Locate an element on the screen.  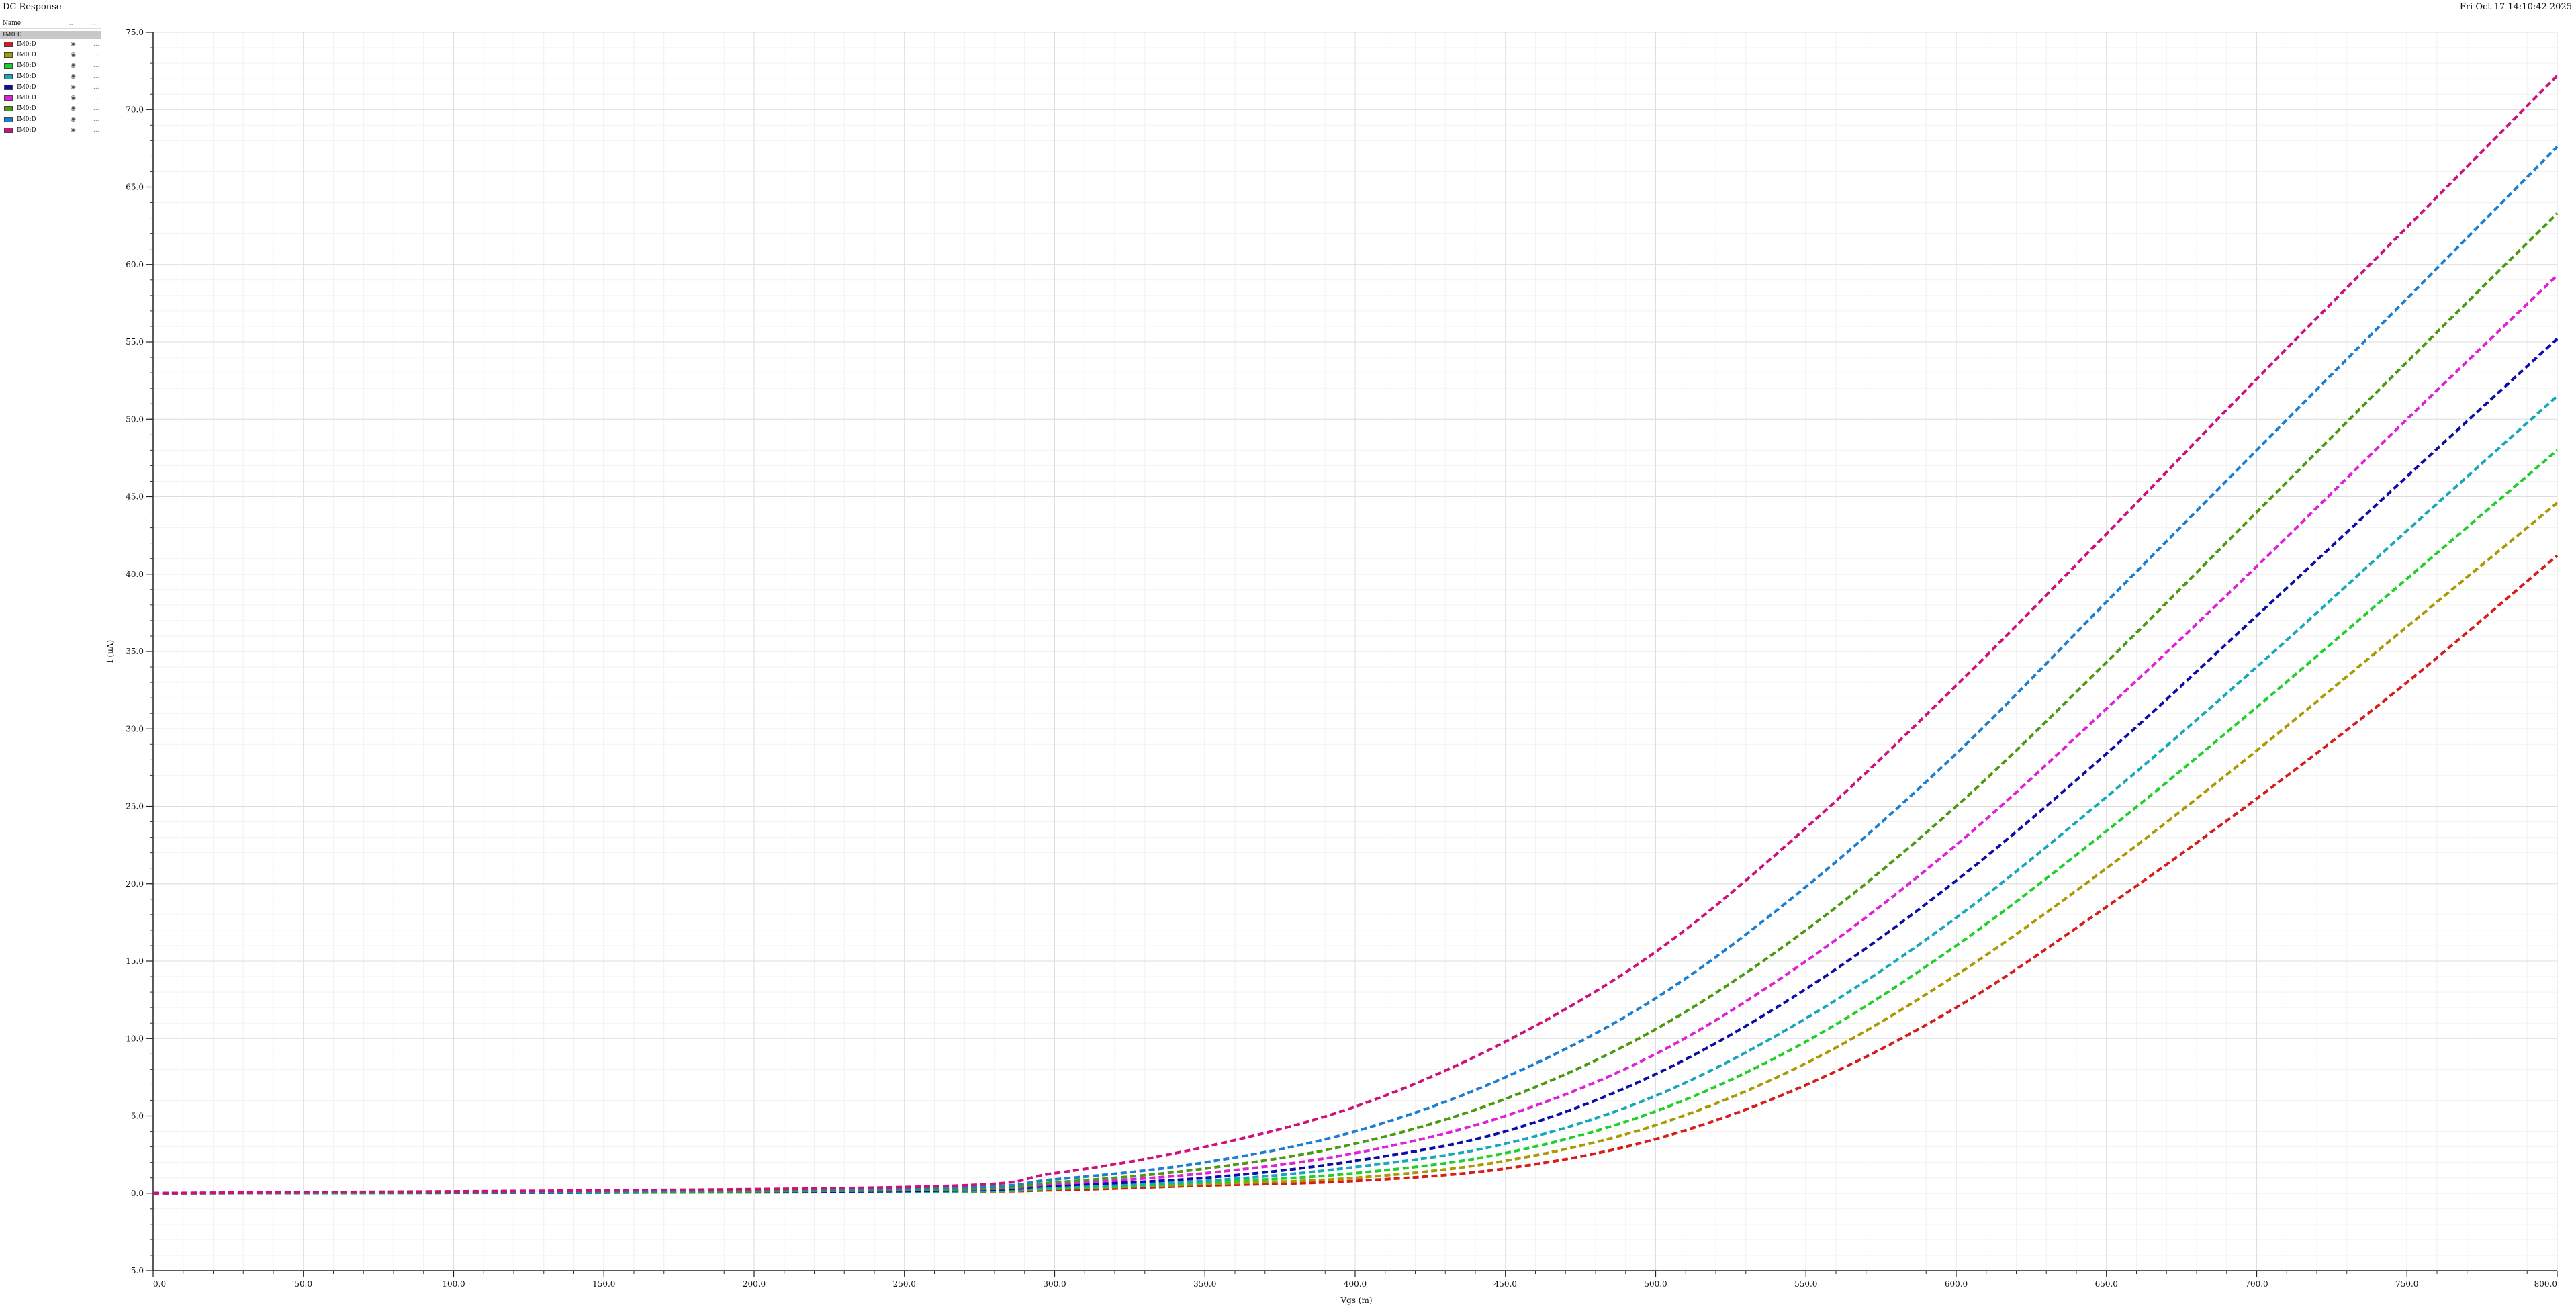
y-tick-label: 5.0 is located at coordinates (137, 1116).